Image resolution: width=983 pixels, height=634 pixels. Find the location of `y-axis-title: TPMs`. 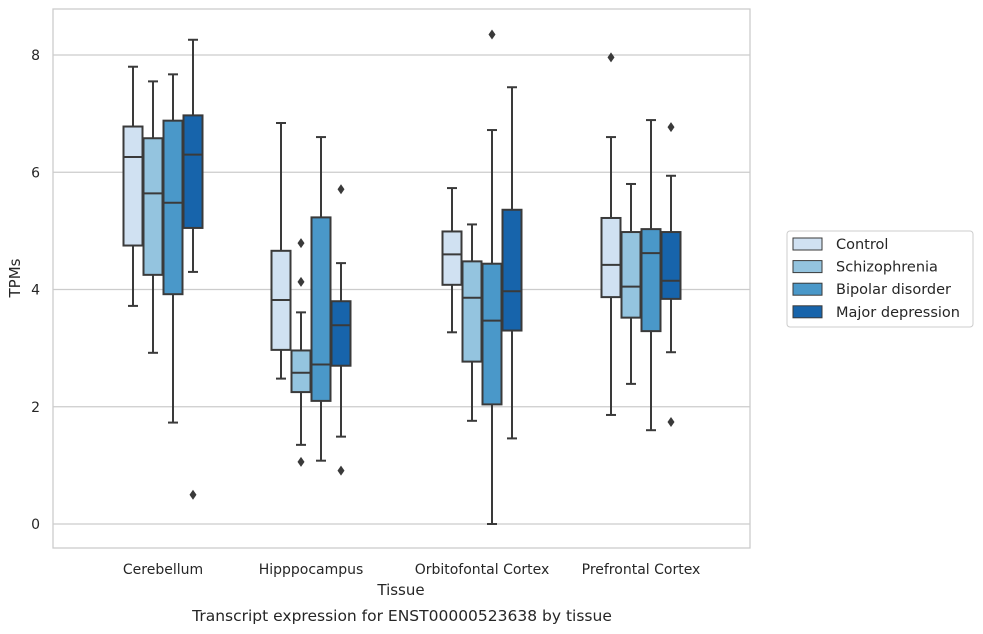

y-axis-title: TPMs is located at coordinates (15, 278).